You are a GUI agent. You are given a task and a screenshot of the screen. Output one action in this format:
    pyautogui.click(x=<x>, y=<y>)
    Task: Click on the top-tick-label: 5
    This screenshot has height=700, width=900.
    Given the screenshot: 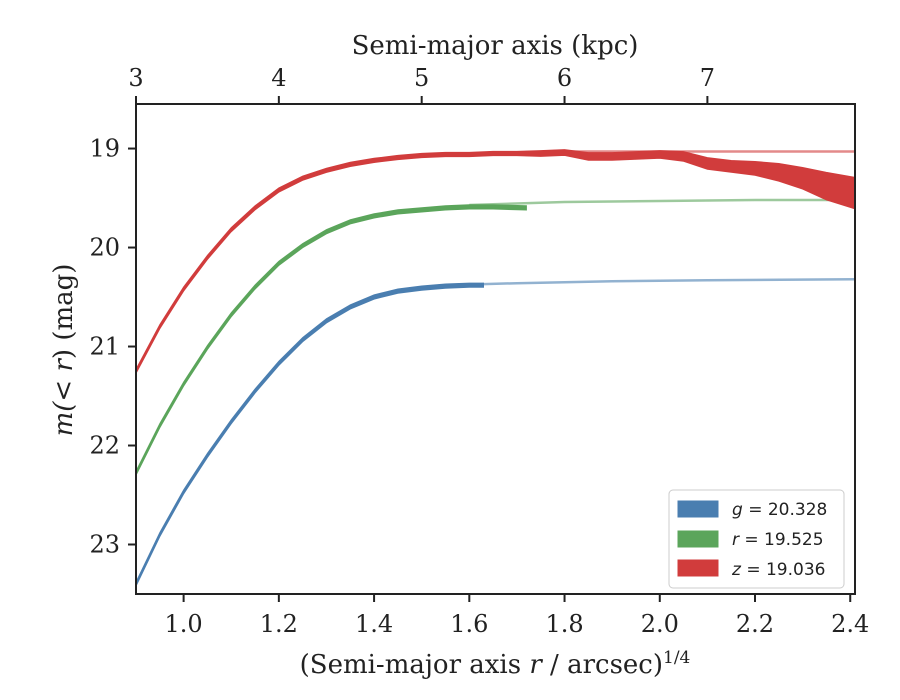 What is the action you would take?
    pyautogui.click(x=421, y=78)
    